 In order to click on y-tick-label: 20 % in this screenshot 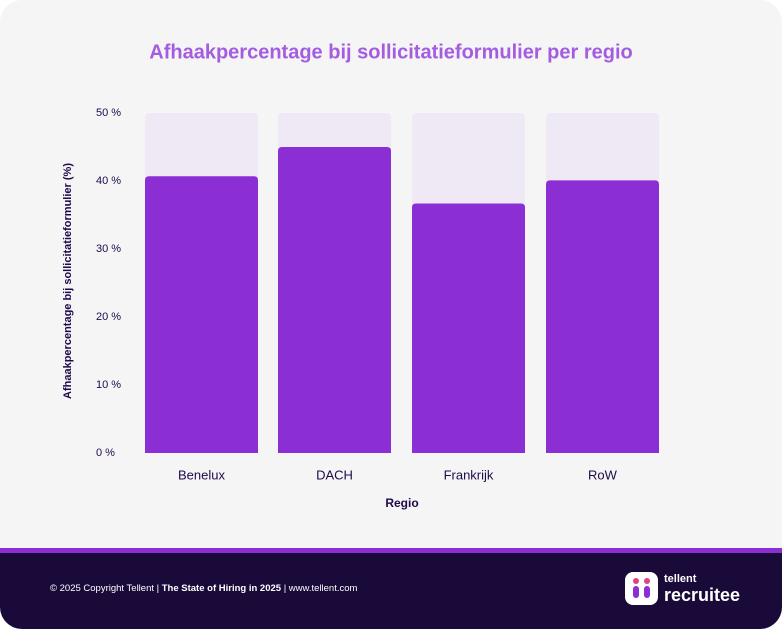, I will do `click(108, 317)`.